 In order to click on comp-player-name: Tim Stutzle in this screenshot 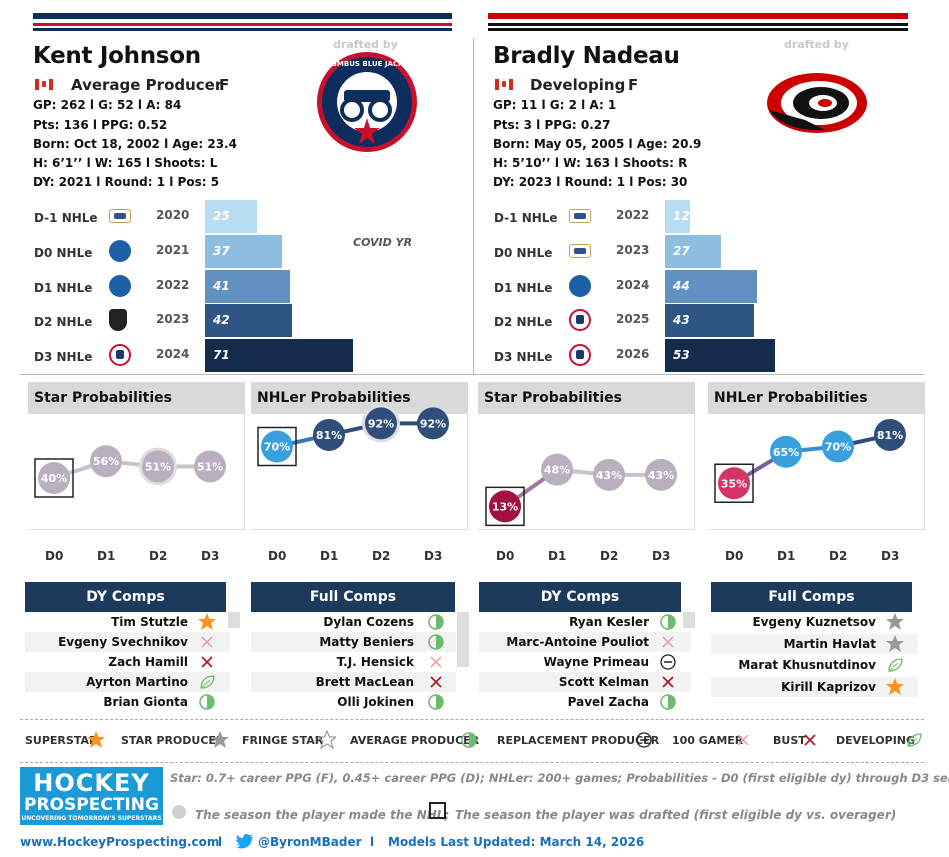, I will do `click(149, 622)`.